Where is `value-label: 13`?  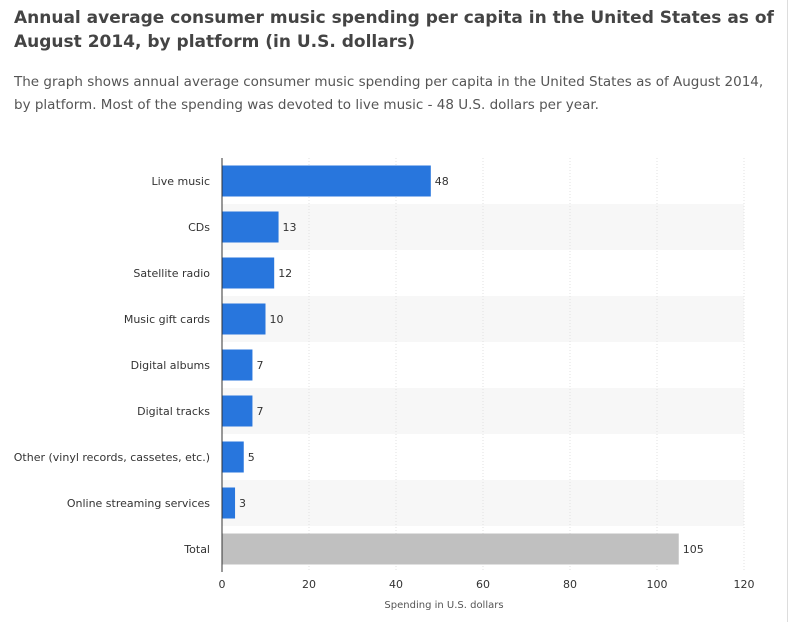
value-label: 13 is located at coordinates (290, 227).